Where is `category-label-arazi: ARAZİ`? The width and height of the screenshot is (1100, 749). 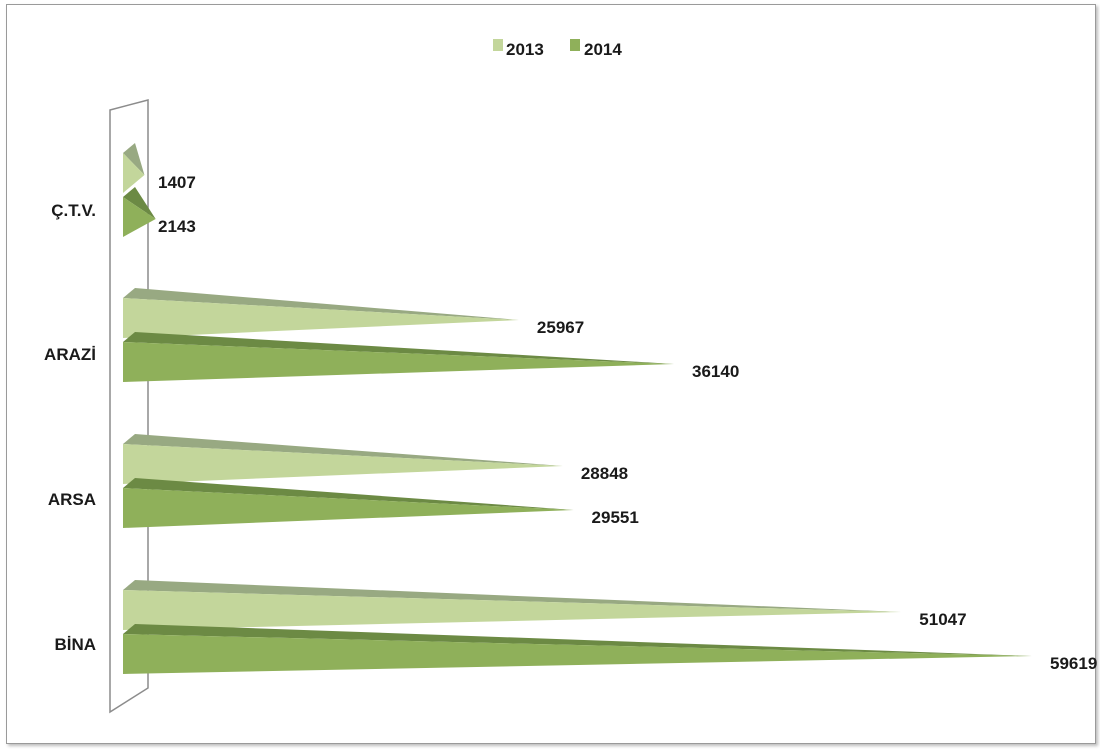 category-label-arazi: ARAZİ is located at coordinates (70, 354).